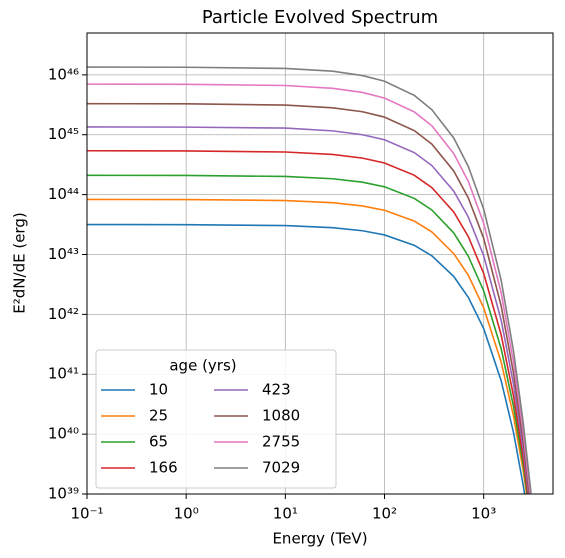 The height and width of the screenshot is (558, 565). What do you see at coordinates (158, 442) in the screenshot?
I see `legend-label: 65` at bounding box center [158, 442].